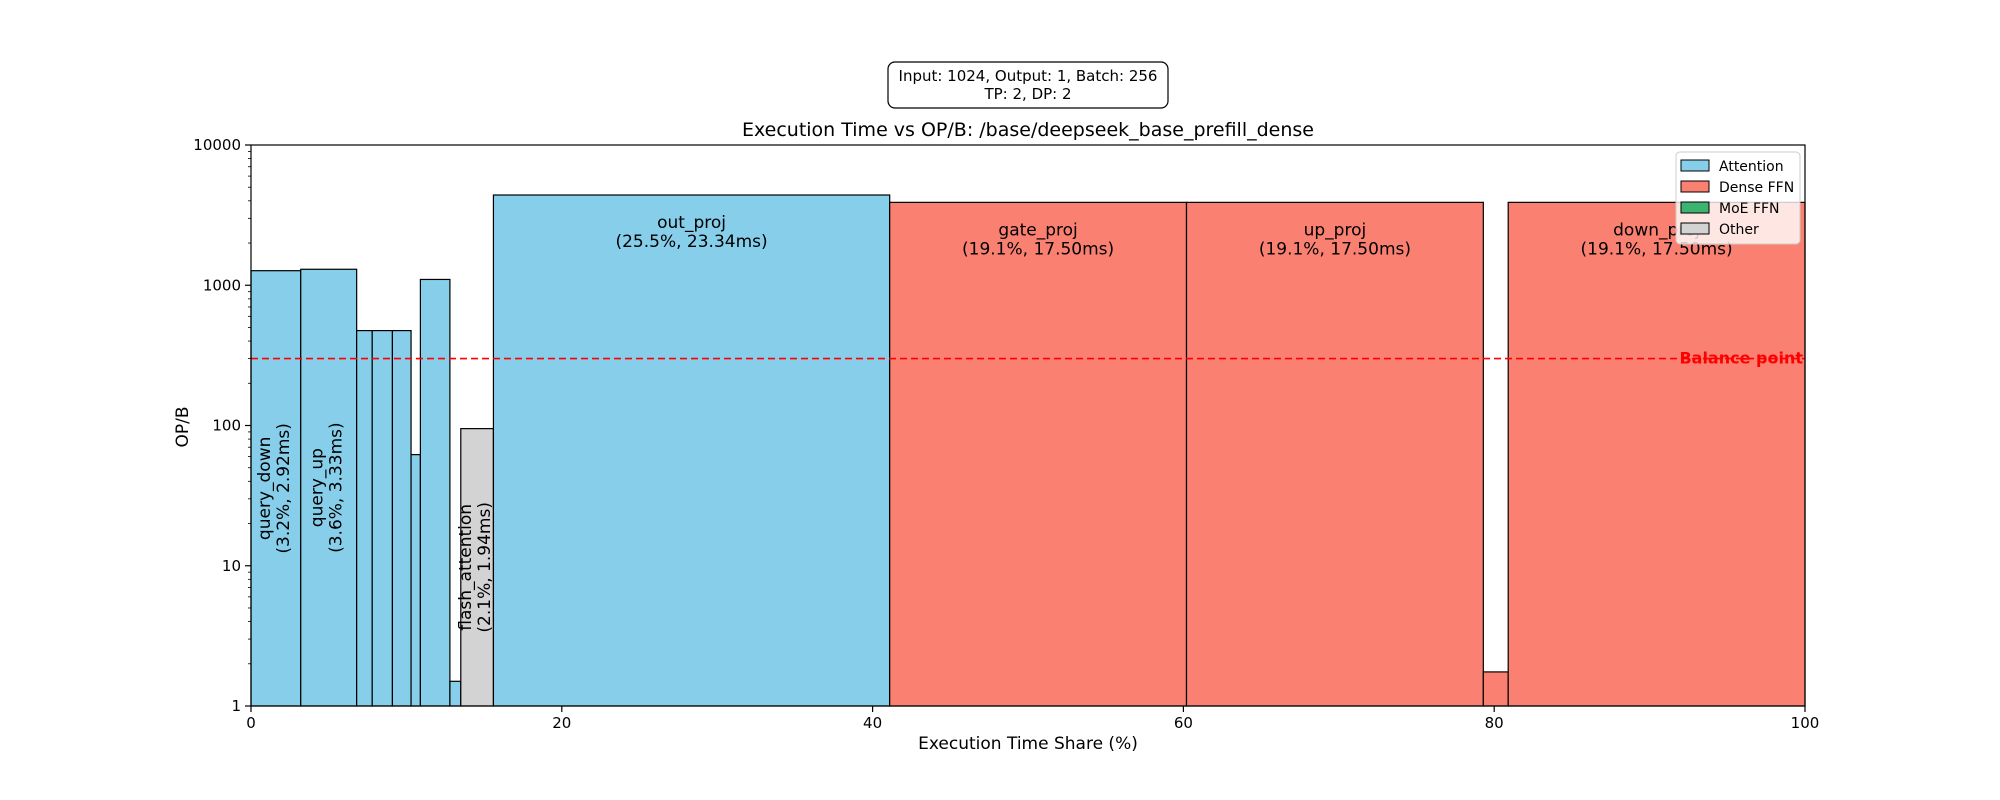 This screenshot has width=2000, height=800. Describe the element at coordinates (1695, 186) in the screenshot. I see `legend-swatch-dense-ffn` at that location.